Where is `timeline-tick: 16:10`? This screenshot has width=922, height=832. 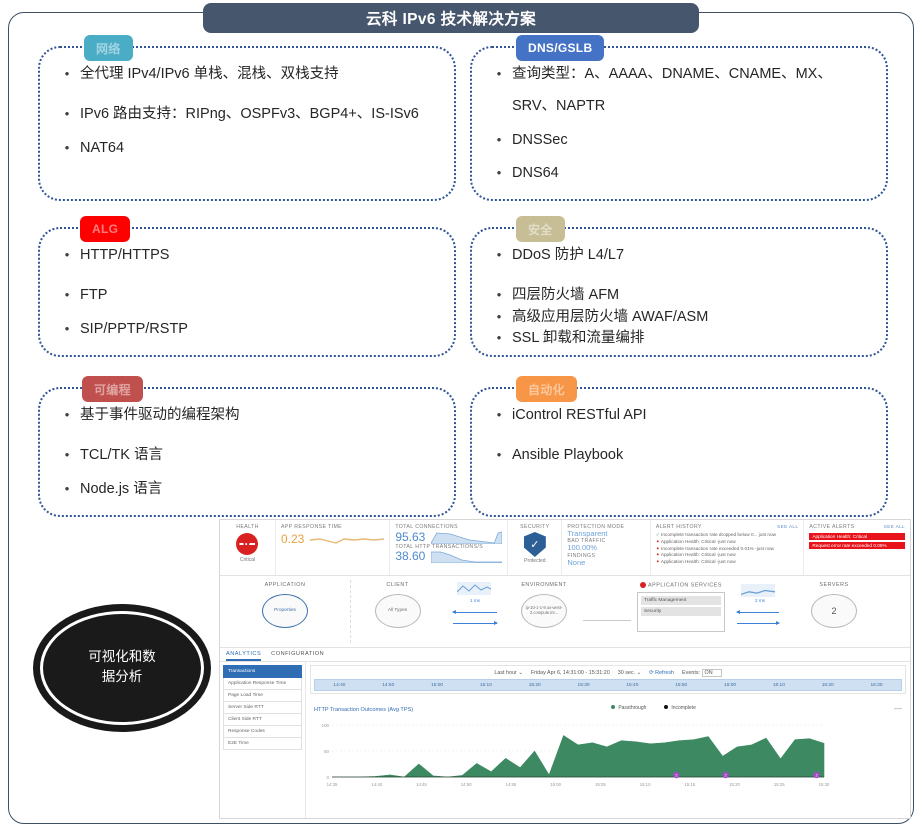 timeline-tick: 16:10 is located at coordinates (778, 685).